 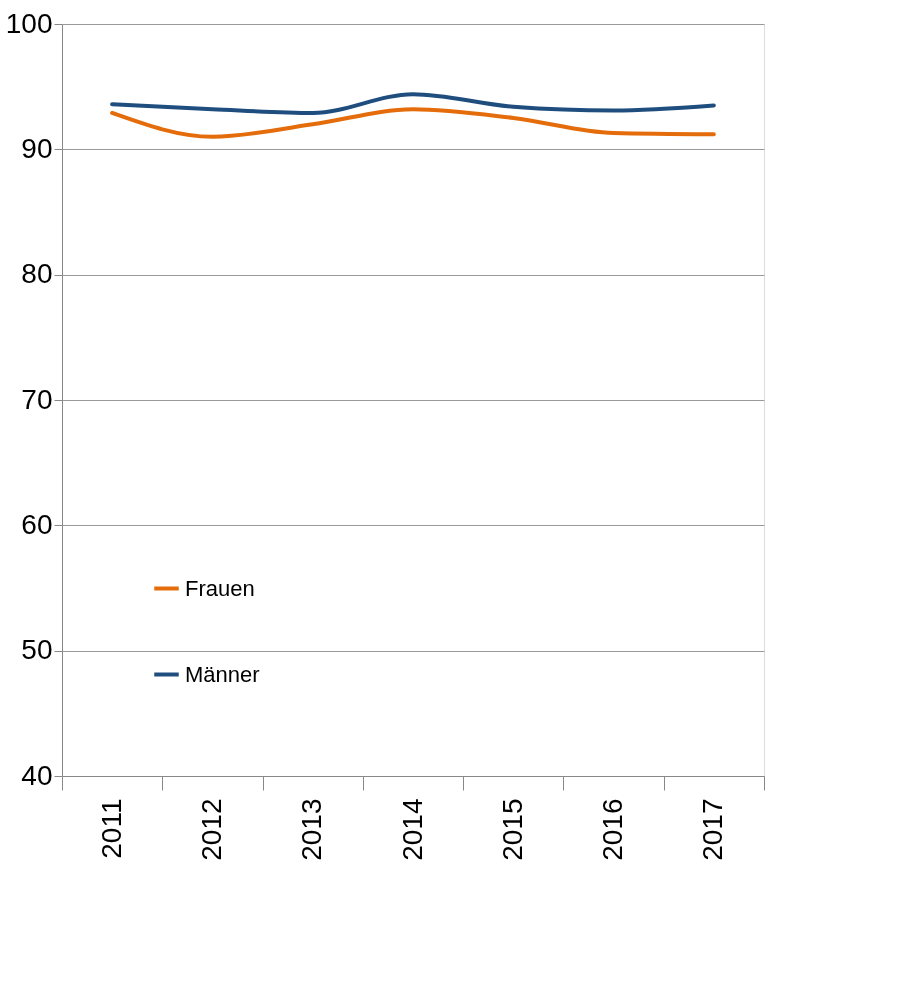 What do you see at coordinates (111, 828) in the screenshot?
I see `x-tick-label: 2011` at bounding box center [111, 828].